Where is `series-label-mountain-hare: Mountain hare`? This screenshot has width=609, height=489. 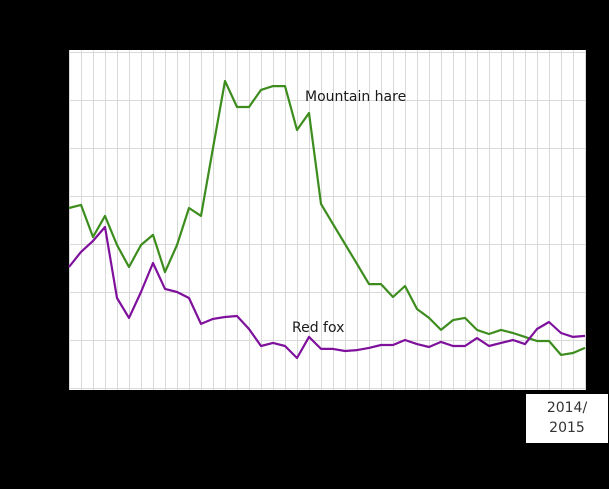 series-label-mountain-hare: Mountain hare is located at coordinates (356, 97).